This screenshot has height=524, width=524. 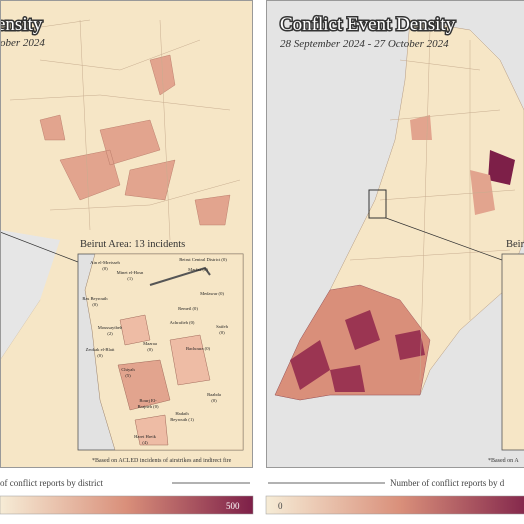 I want to click on district-label: Achrafieh (0), so click(x=182, y=322).